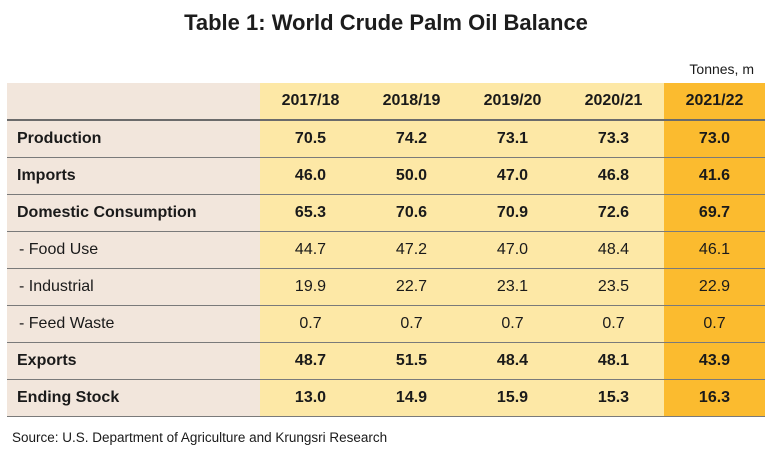 This screenshot has height=466, width=772. What do you see at coordinates (133, 176) in the screenshot?
I see `row-label: Imports` at bounding box center [133, 176].